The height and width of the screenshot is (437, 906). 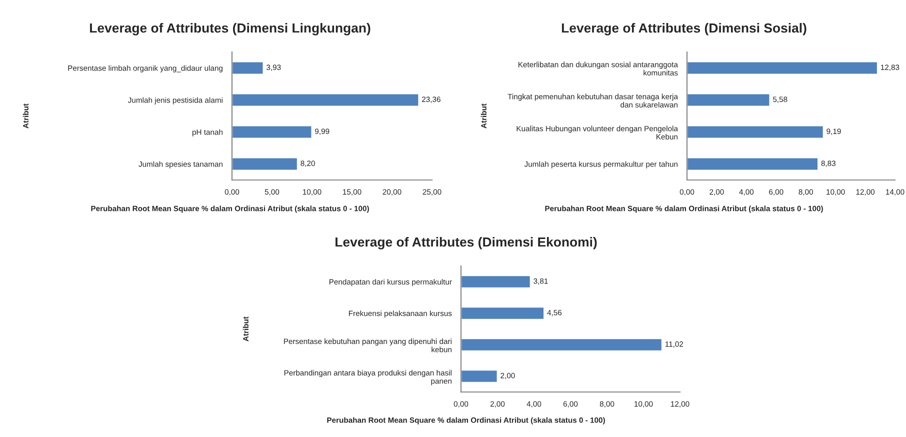 What do you see at coordinates (684, 29) in the screenshot?
I see `chart-title: Leverage of Attributes (Dimensi Sosial)` at bounding box center [684, 29].